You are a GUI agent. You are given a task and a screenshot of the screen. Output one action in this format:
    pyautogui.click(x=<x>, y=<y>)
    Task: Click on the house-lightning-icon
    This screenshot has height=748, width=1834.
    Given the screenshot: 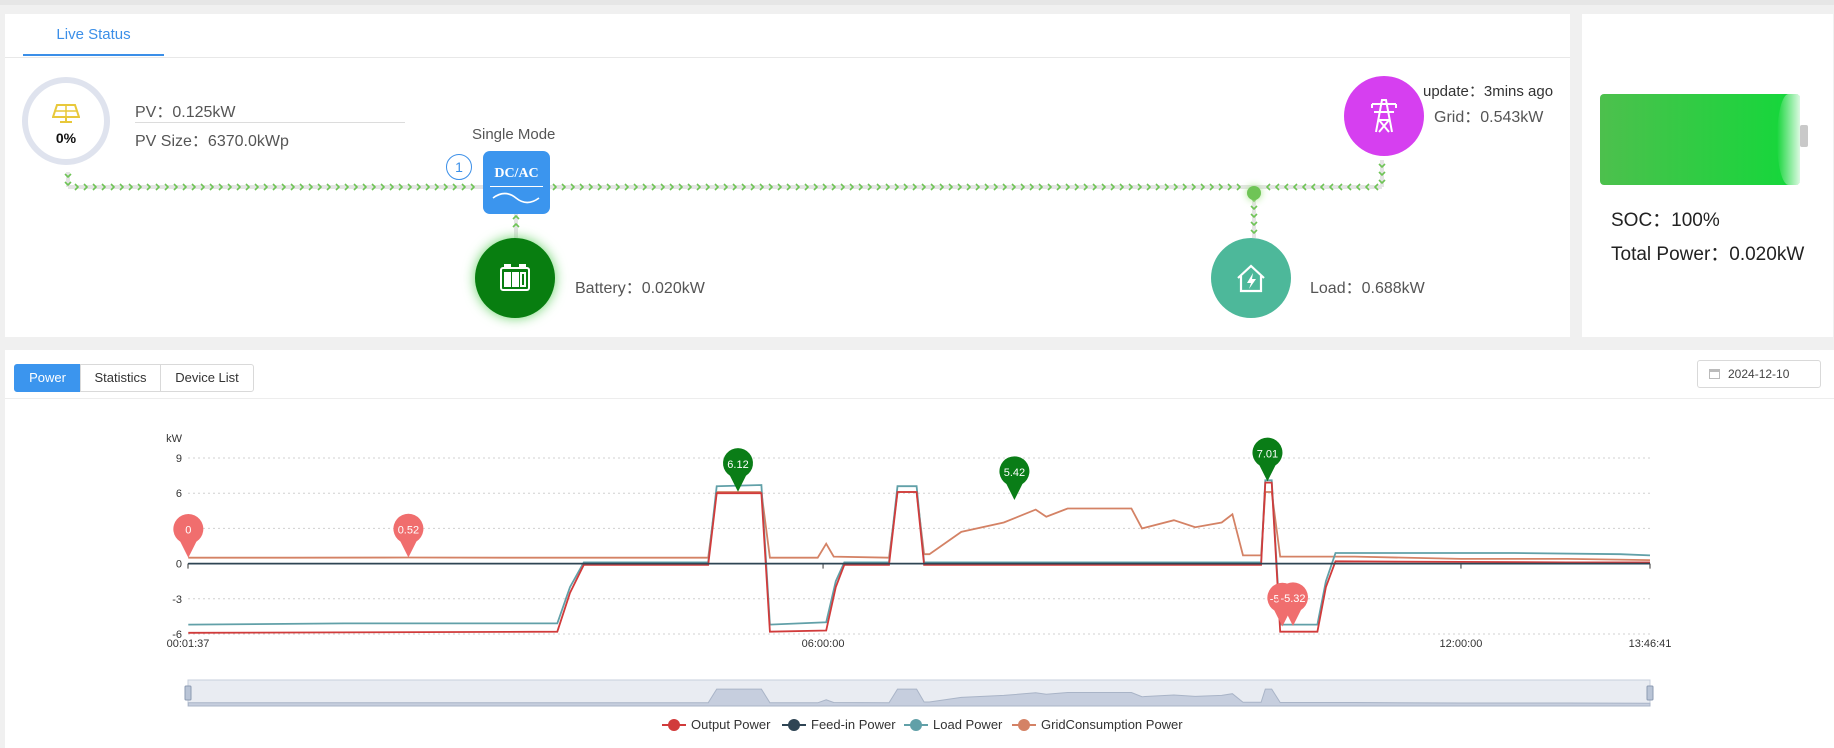 What is the action you would take?
    pyautogui.click(x=1251, y=278)
    